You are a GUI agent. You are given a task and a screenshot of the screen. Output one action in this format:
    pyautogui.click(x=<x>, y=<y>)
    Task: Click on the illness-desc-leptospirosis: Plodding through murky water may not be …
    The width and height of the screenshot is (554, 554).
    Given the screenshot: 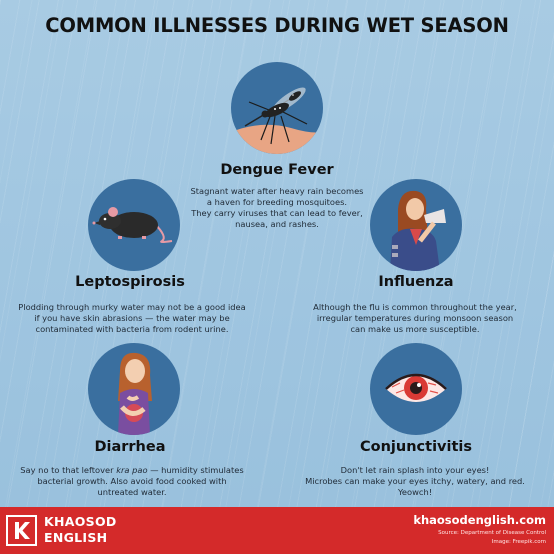 What is the action you would take?
    pyautogui.click(x=132, y=318)
    